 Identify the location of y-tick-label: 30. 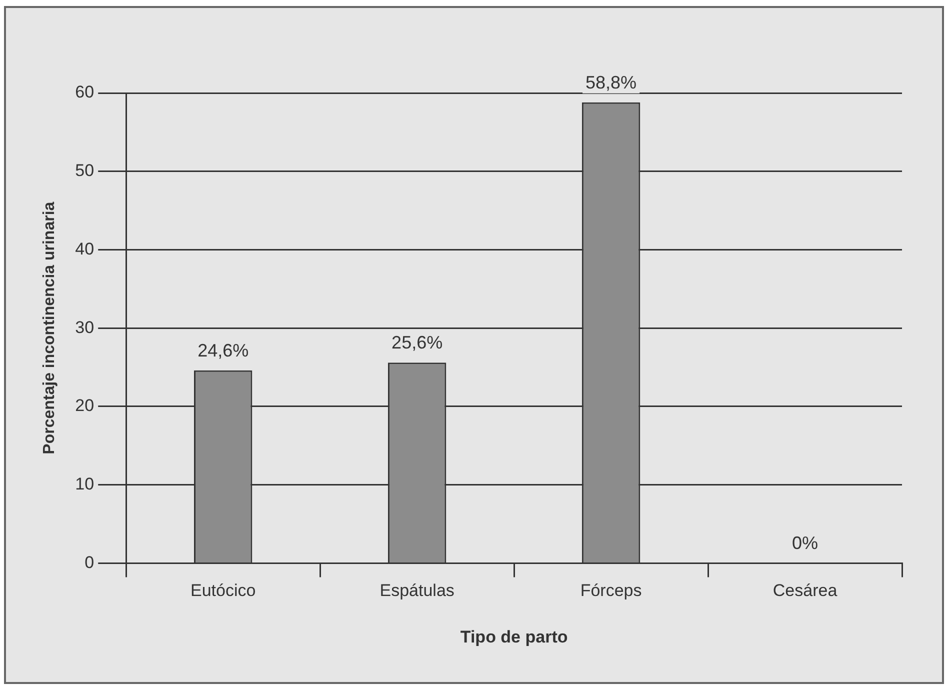
(84, 327).